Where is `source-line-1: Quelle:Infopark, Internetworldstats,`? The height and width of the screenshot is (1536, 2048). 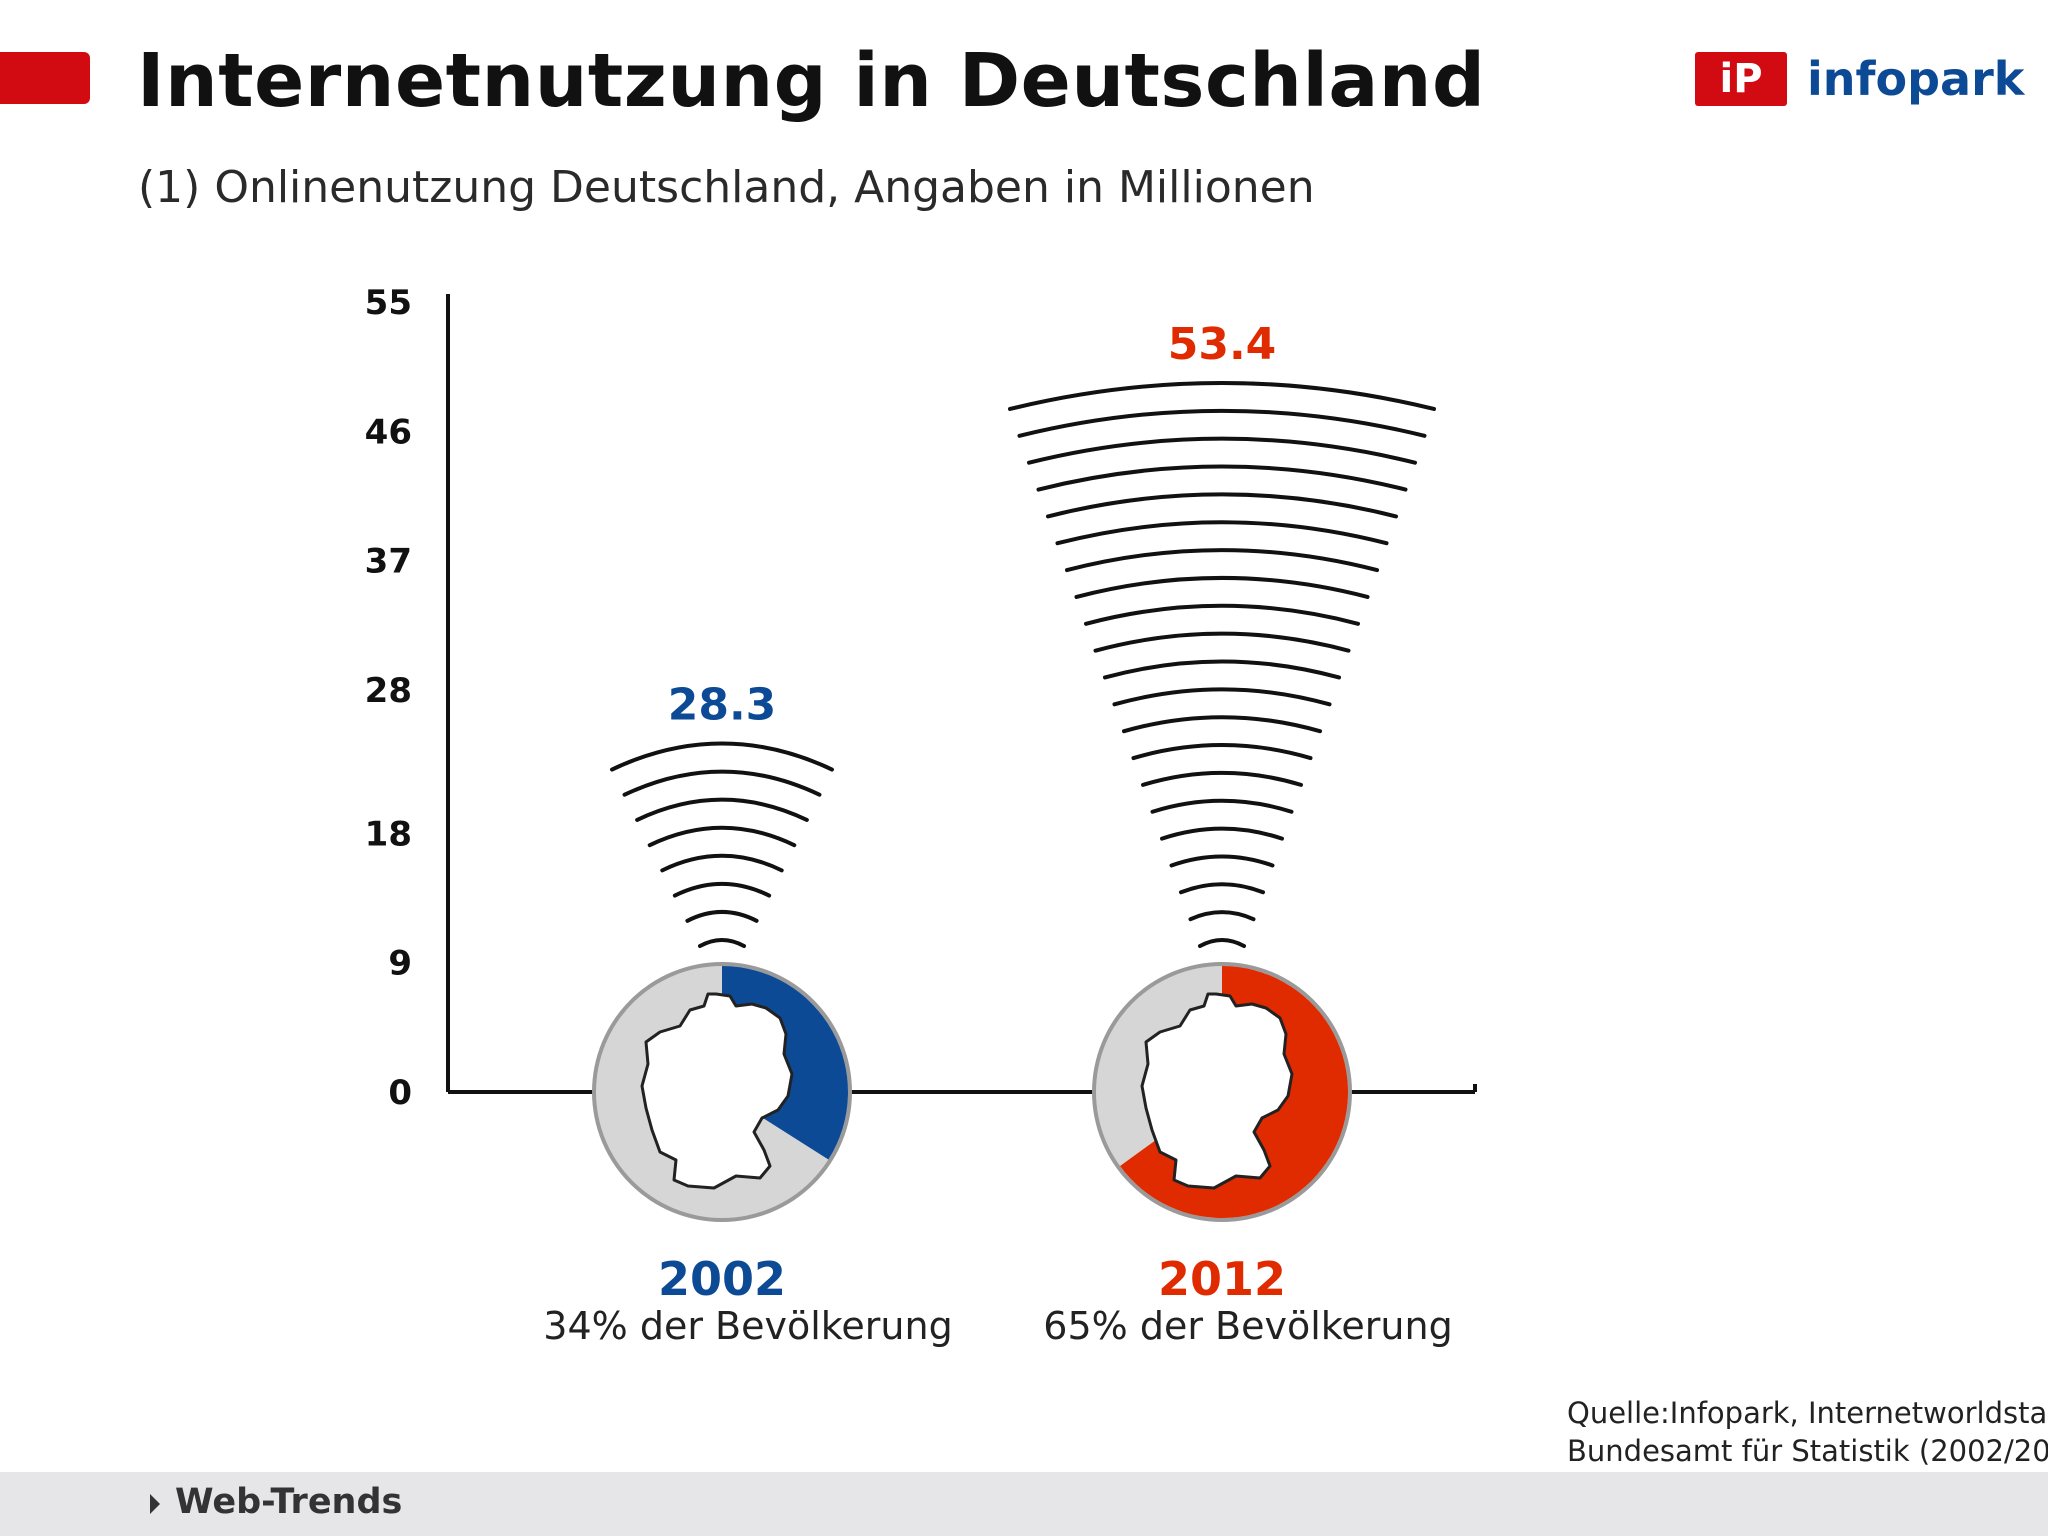 source-line-1: Quelle:Infopark, Internetworldstats, is located at coordinates (1807, 1413).